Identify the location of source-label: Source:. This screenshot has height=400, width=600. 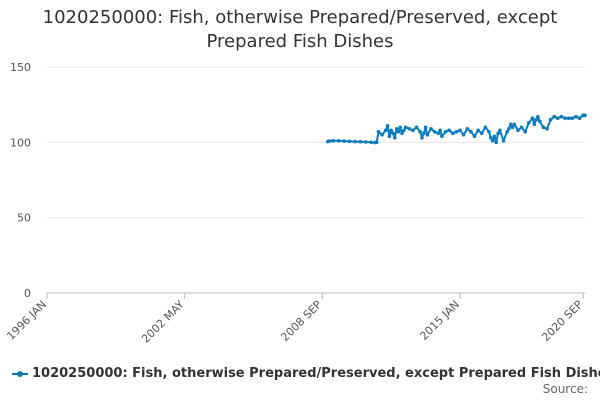
(565, 389).